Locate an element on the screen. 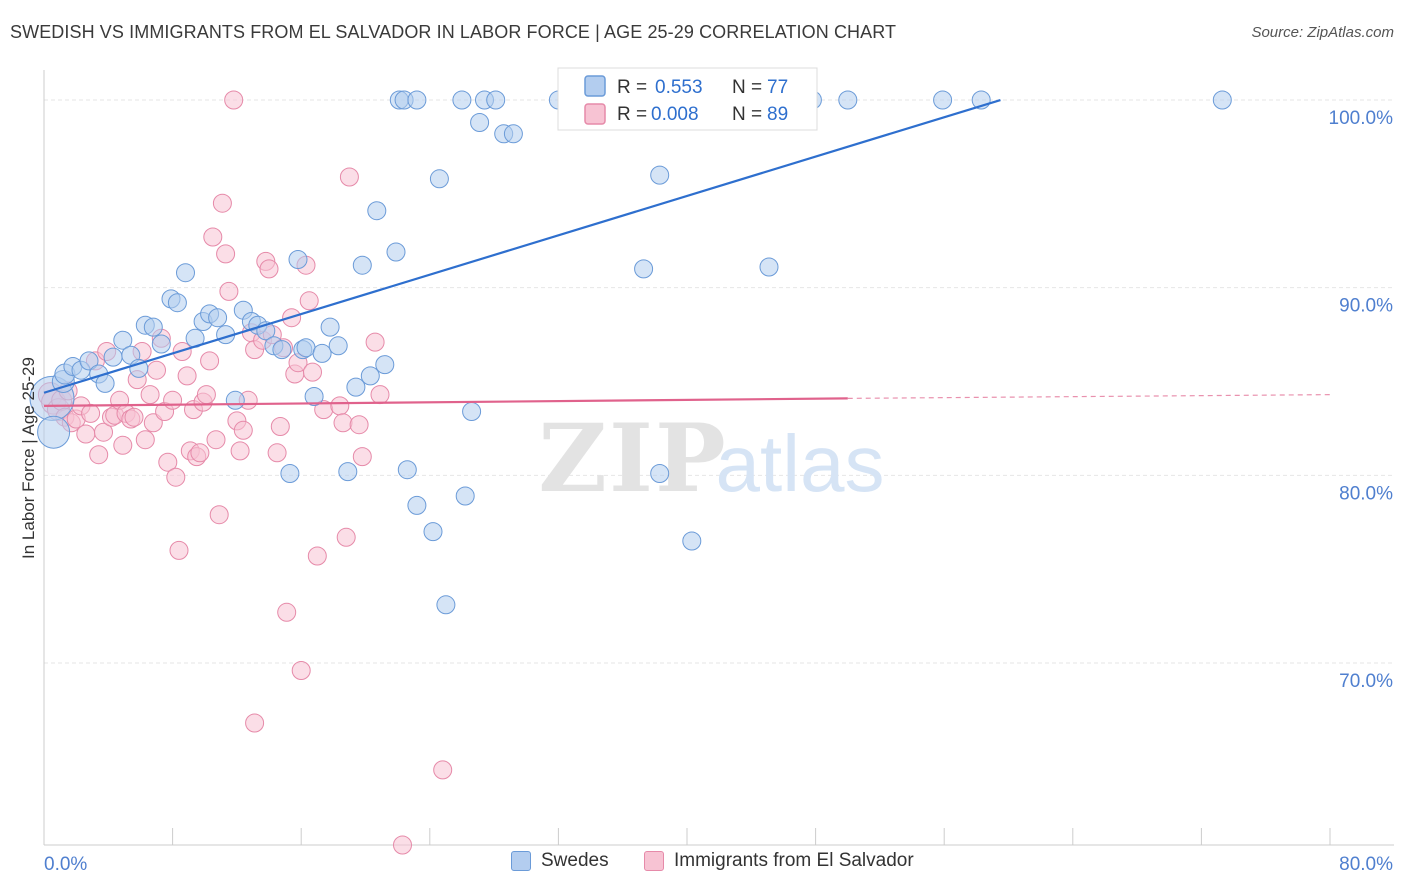 Image resolution: width=1406 pixels, height=892 pixels. series-legend: Swedes Immigrants from El Salvador is located at coordinates (703, 865).